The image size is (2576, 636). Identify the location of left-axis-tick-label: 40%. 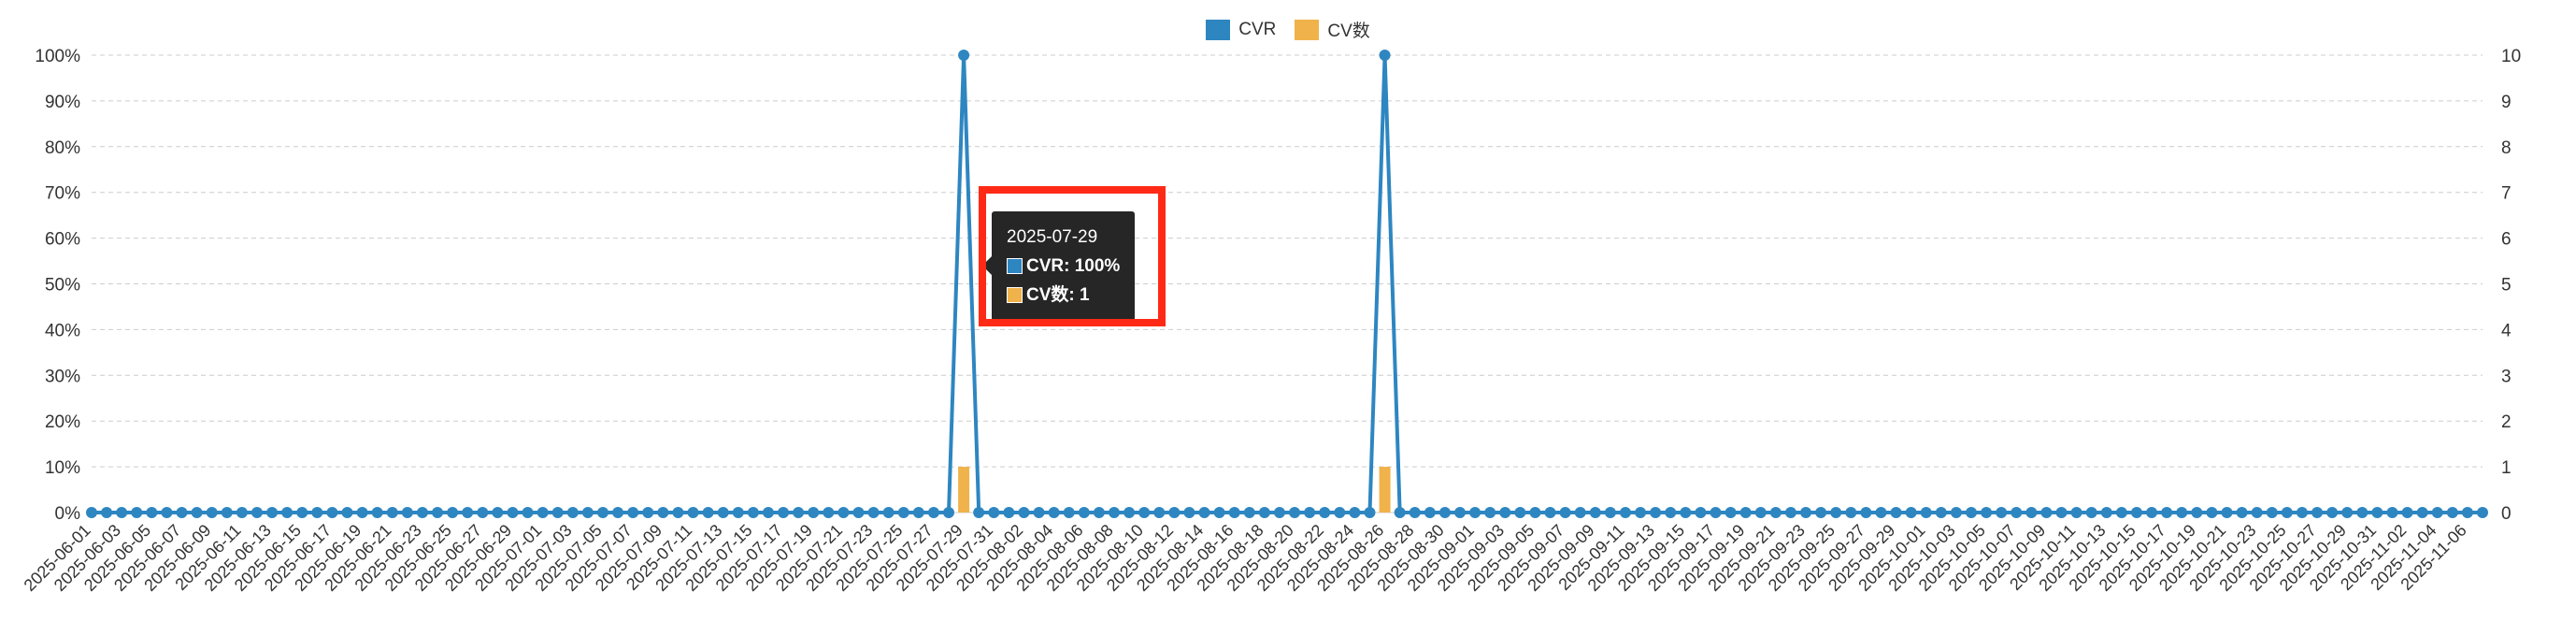
(62, 330).